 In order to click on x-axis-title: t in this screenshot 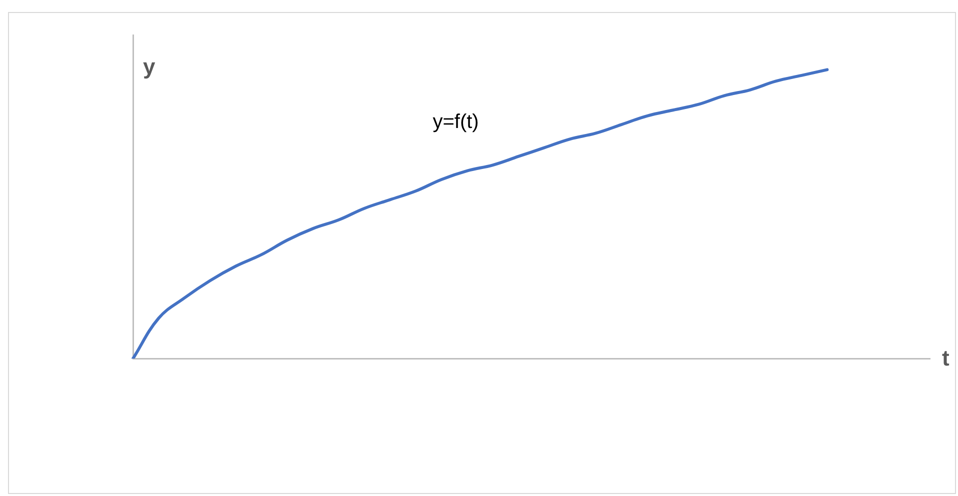, I will do `click(946, 358)`.